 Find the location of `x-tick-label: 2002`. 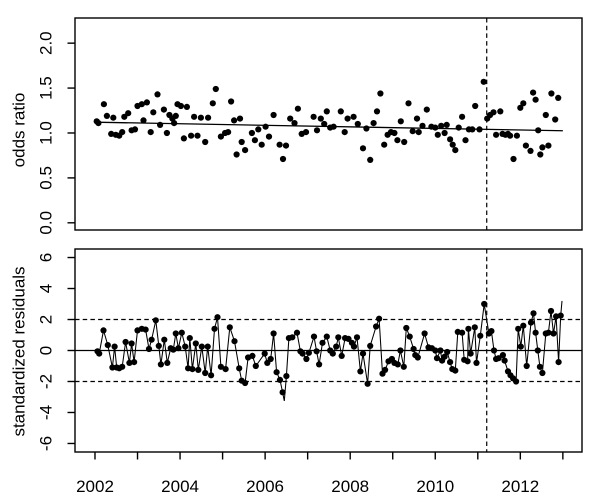

x-tick-label: 2002 is located at coordinates (95, 486).